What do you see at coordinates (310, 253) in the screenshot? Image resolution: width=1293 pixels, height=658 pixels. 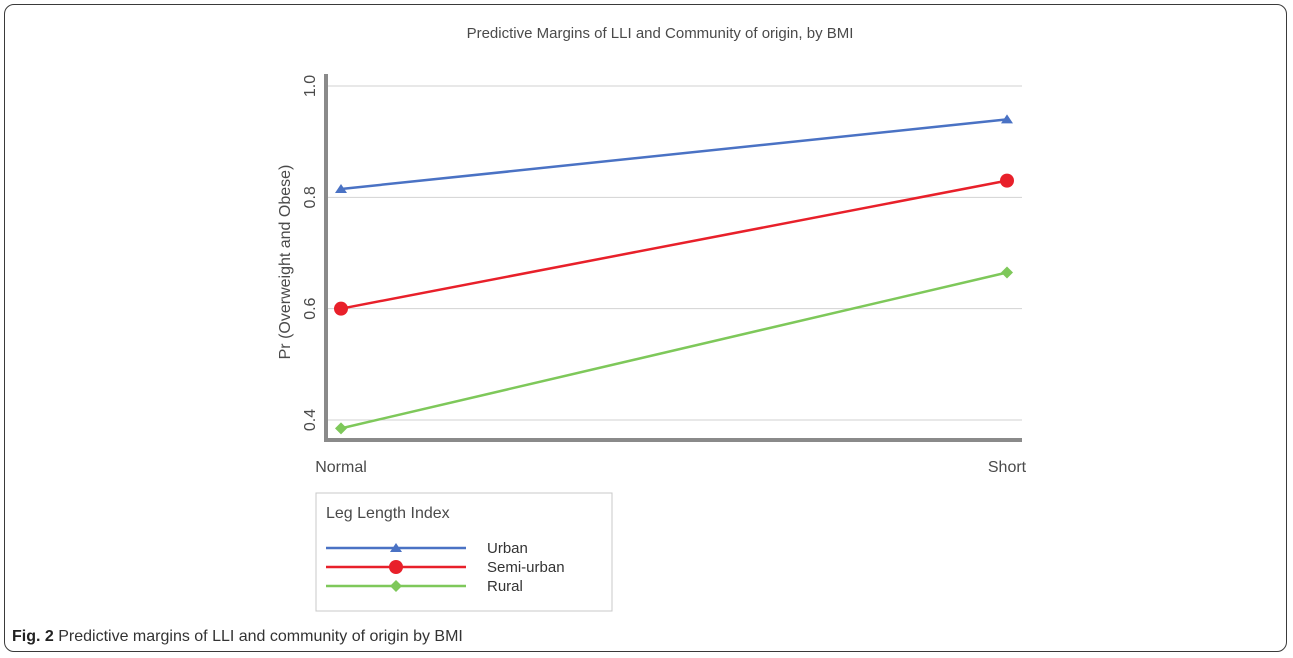 I see `y-tick-labels: 0.4 0.6 0.8 1.0` at bounding box center [310, 253].